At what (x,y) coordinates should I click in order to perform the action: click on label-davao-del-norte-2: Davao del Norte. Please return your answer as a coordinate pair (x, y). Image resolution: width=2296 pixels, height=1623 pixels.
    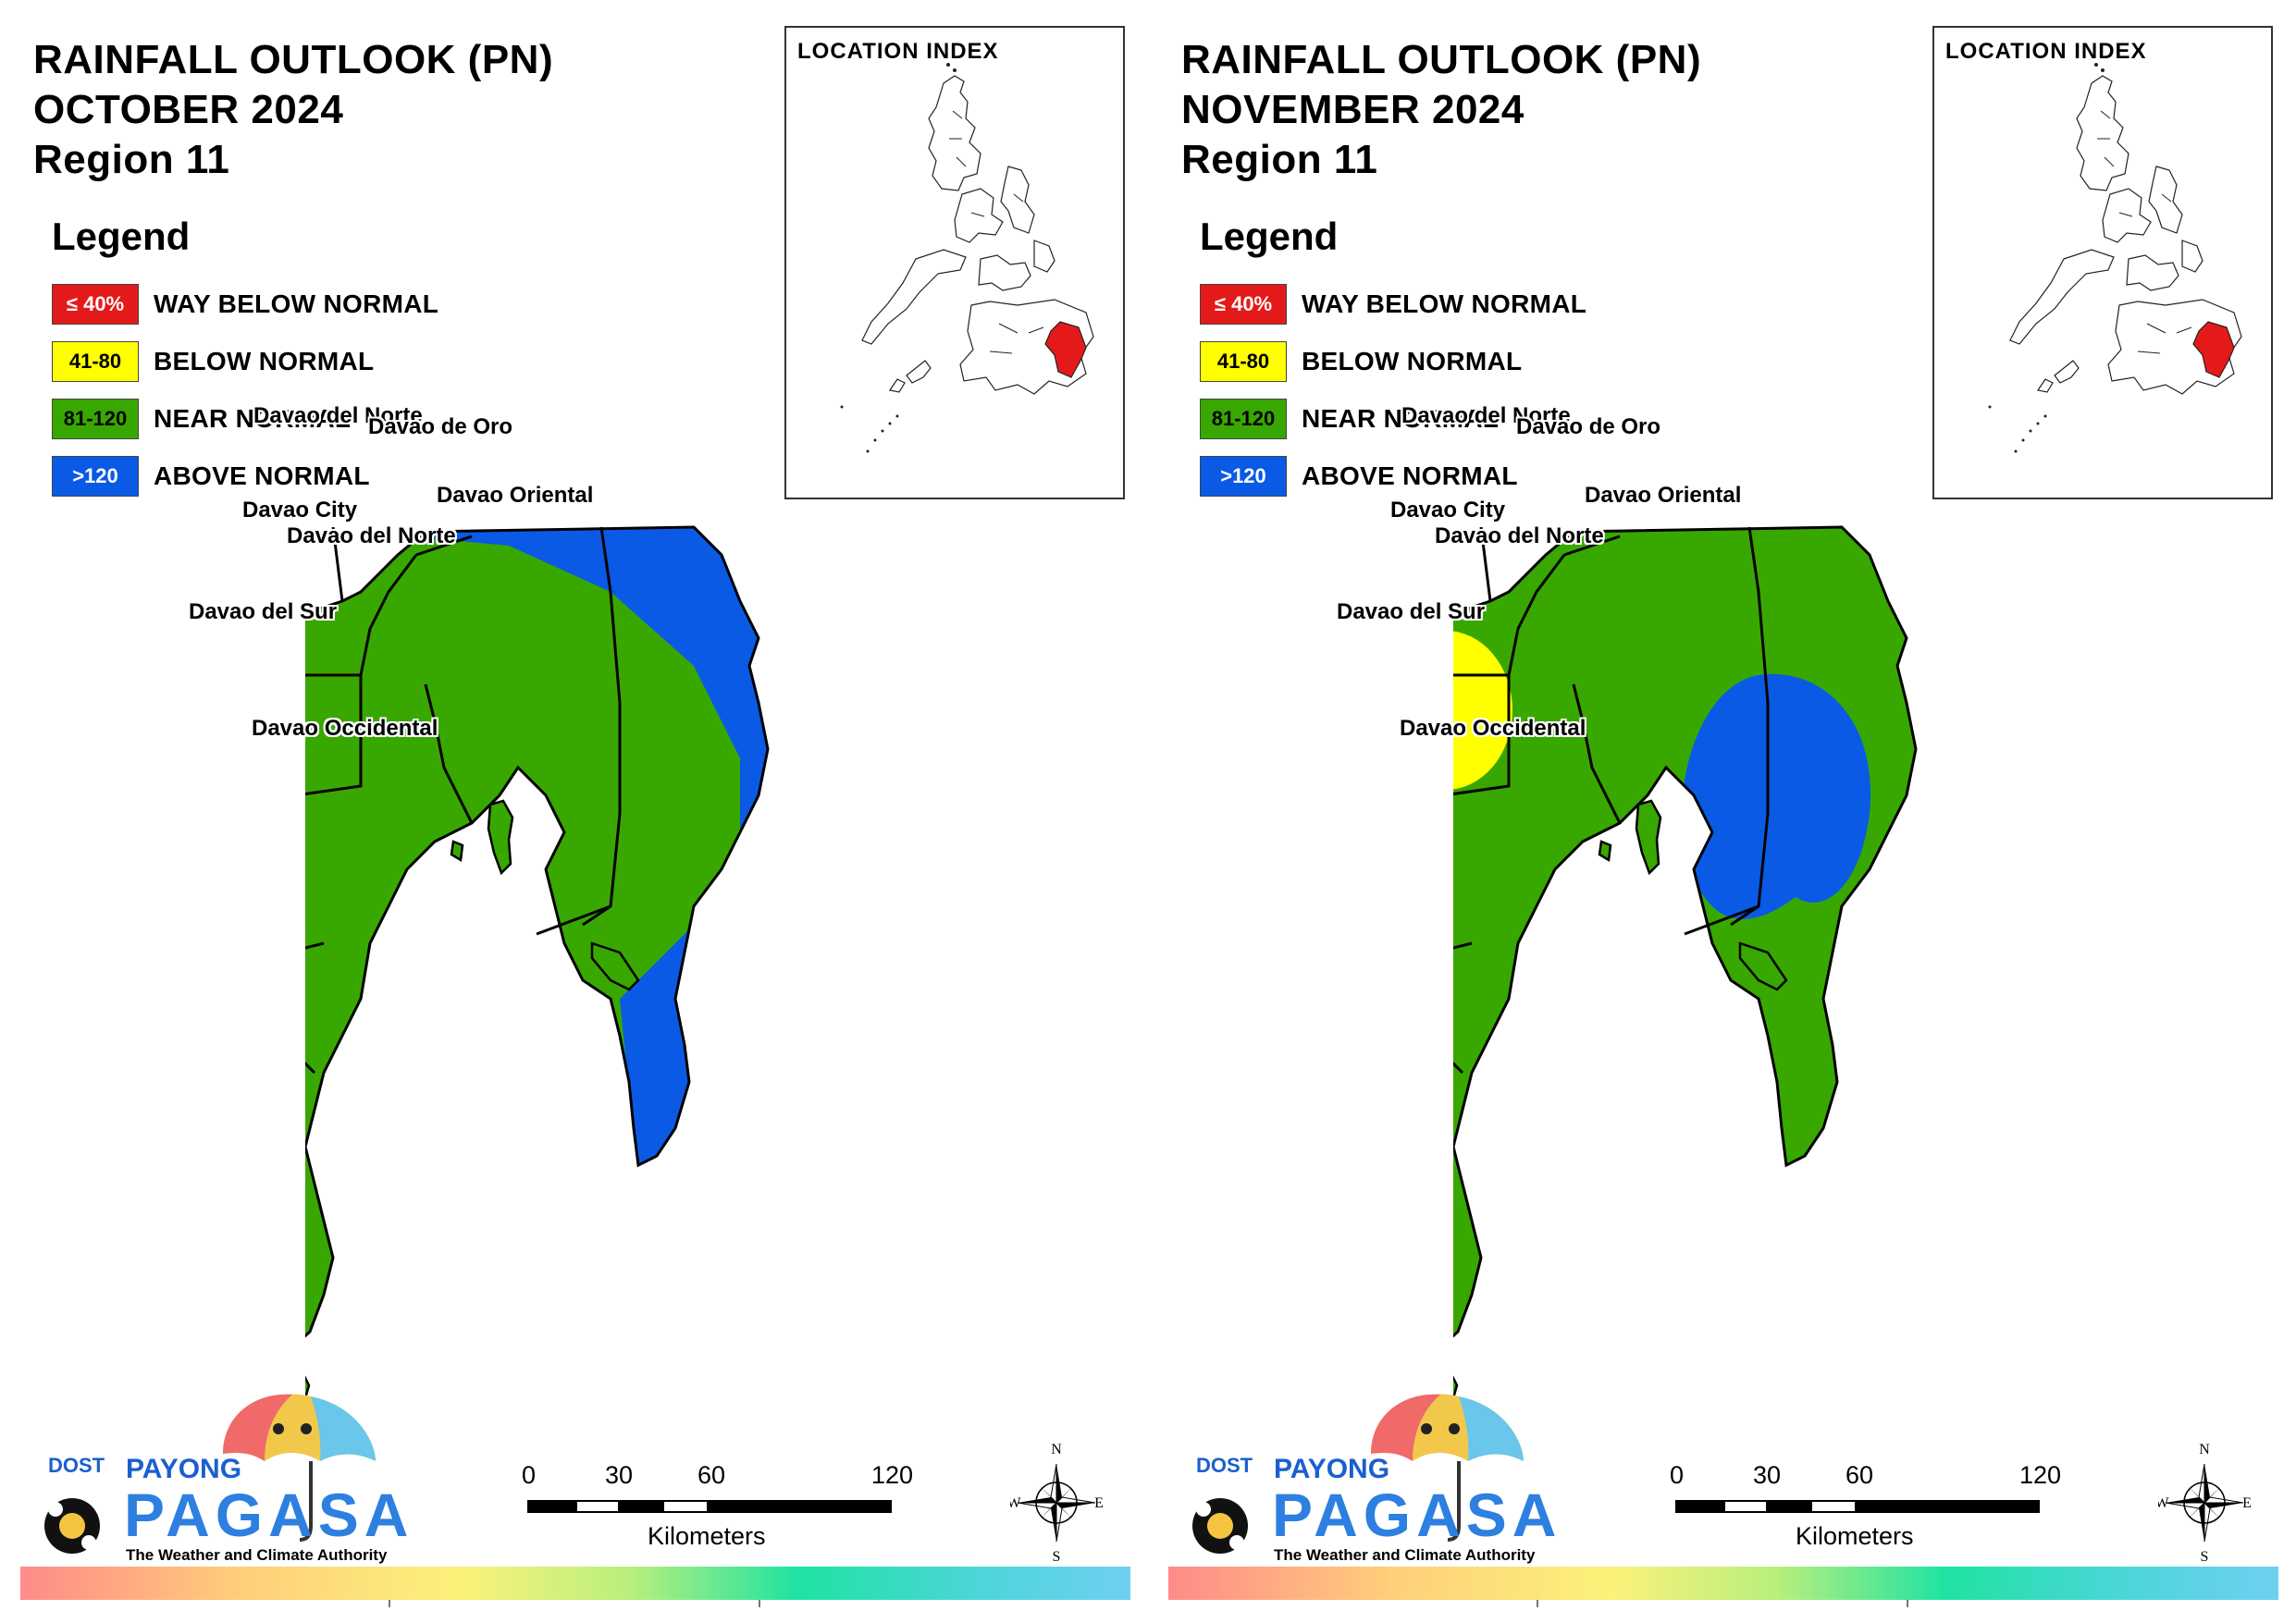
    Looking at the image, I should click on (371, 535).